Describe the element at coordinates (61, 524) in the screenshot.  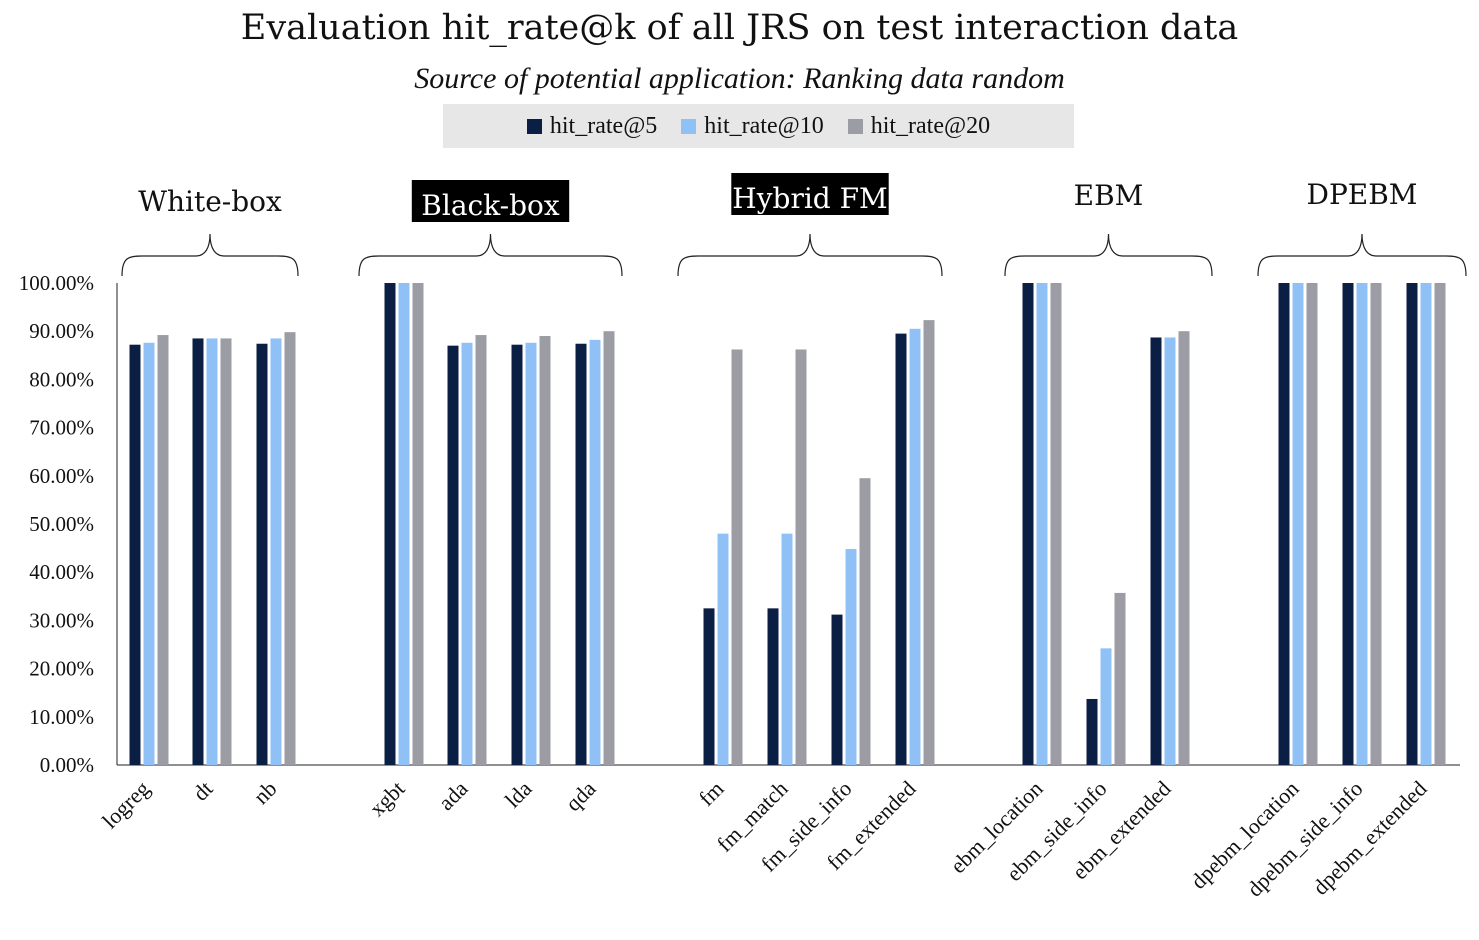
I see `y-tick-label: 50.00%` at that location.